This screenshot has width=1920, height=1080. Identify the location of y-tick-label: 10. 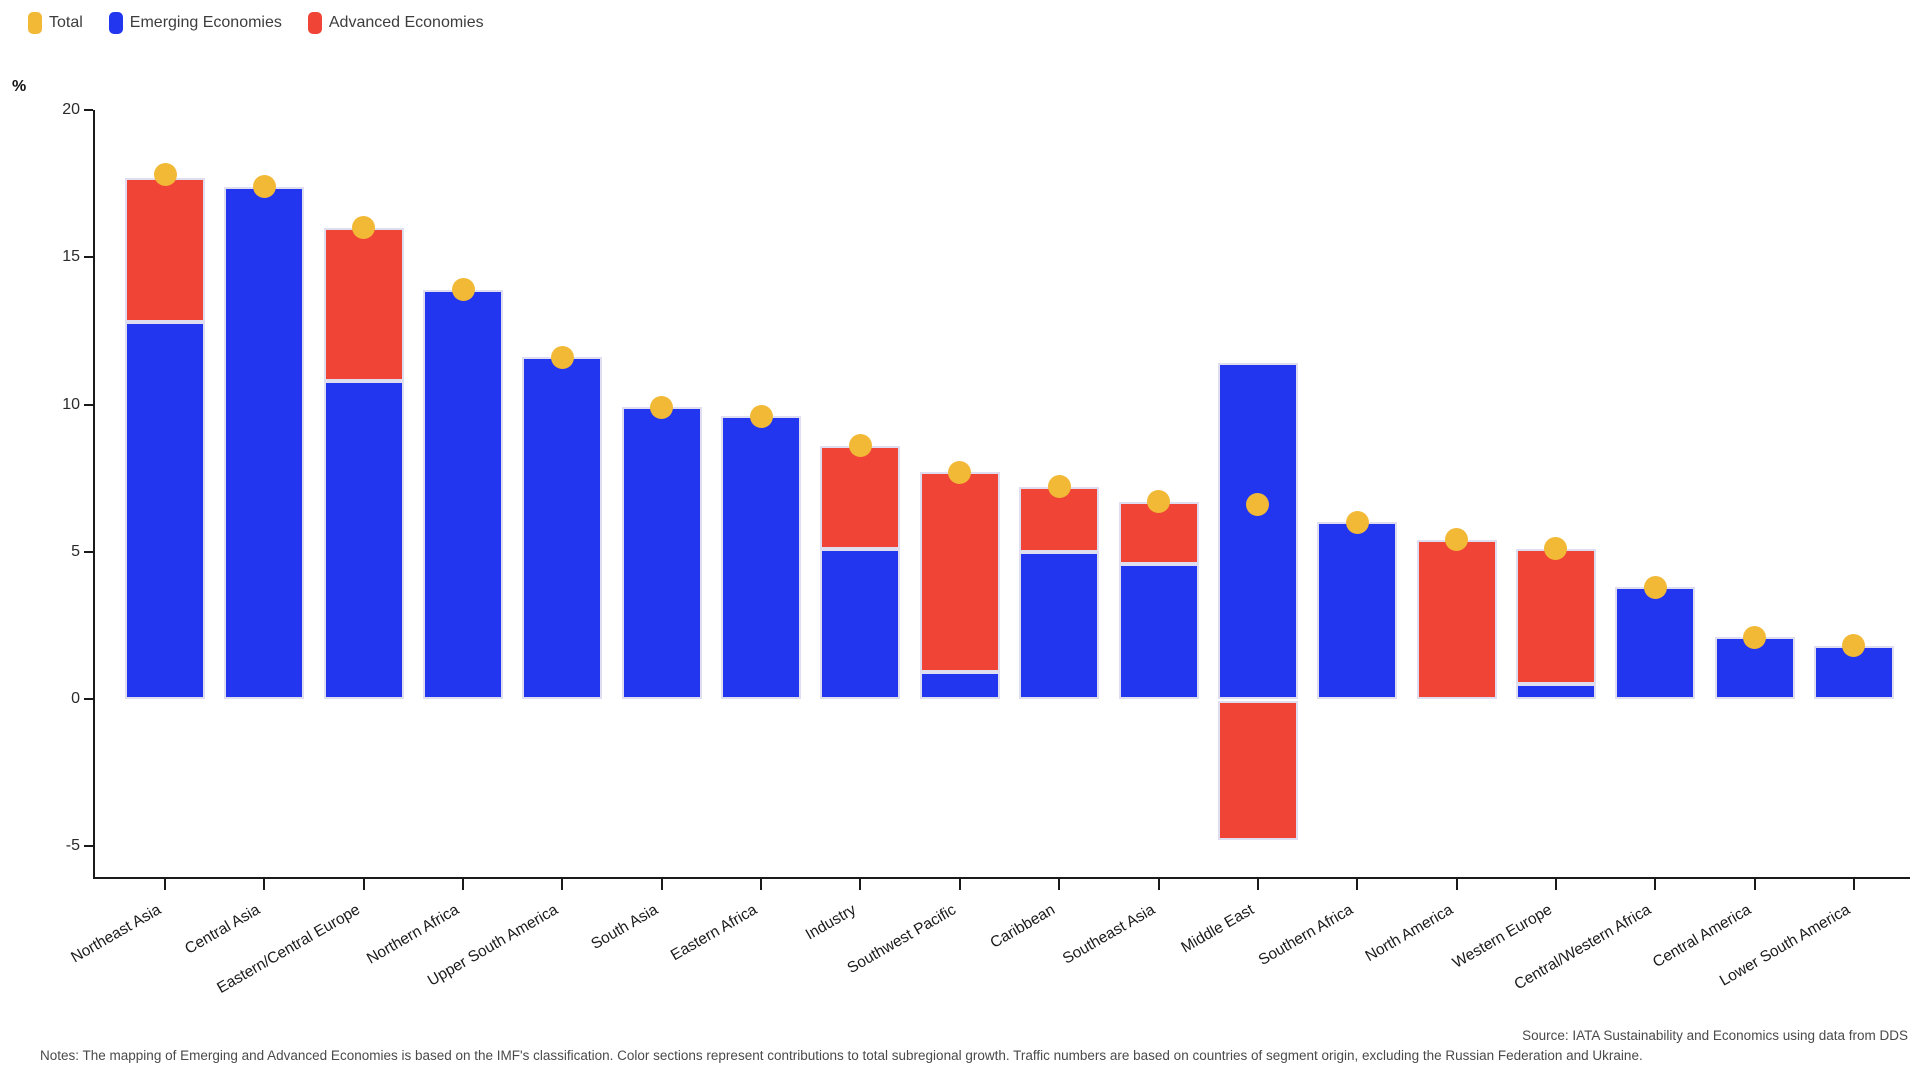
(71, 404).